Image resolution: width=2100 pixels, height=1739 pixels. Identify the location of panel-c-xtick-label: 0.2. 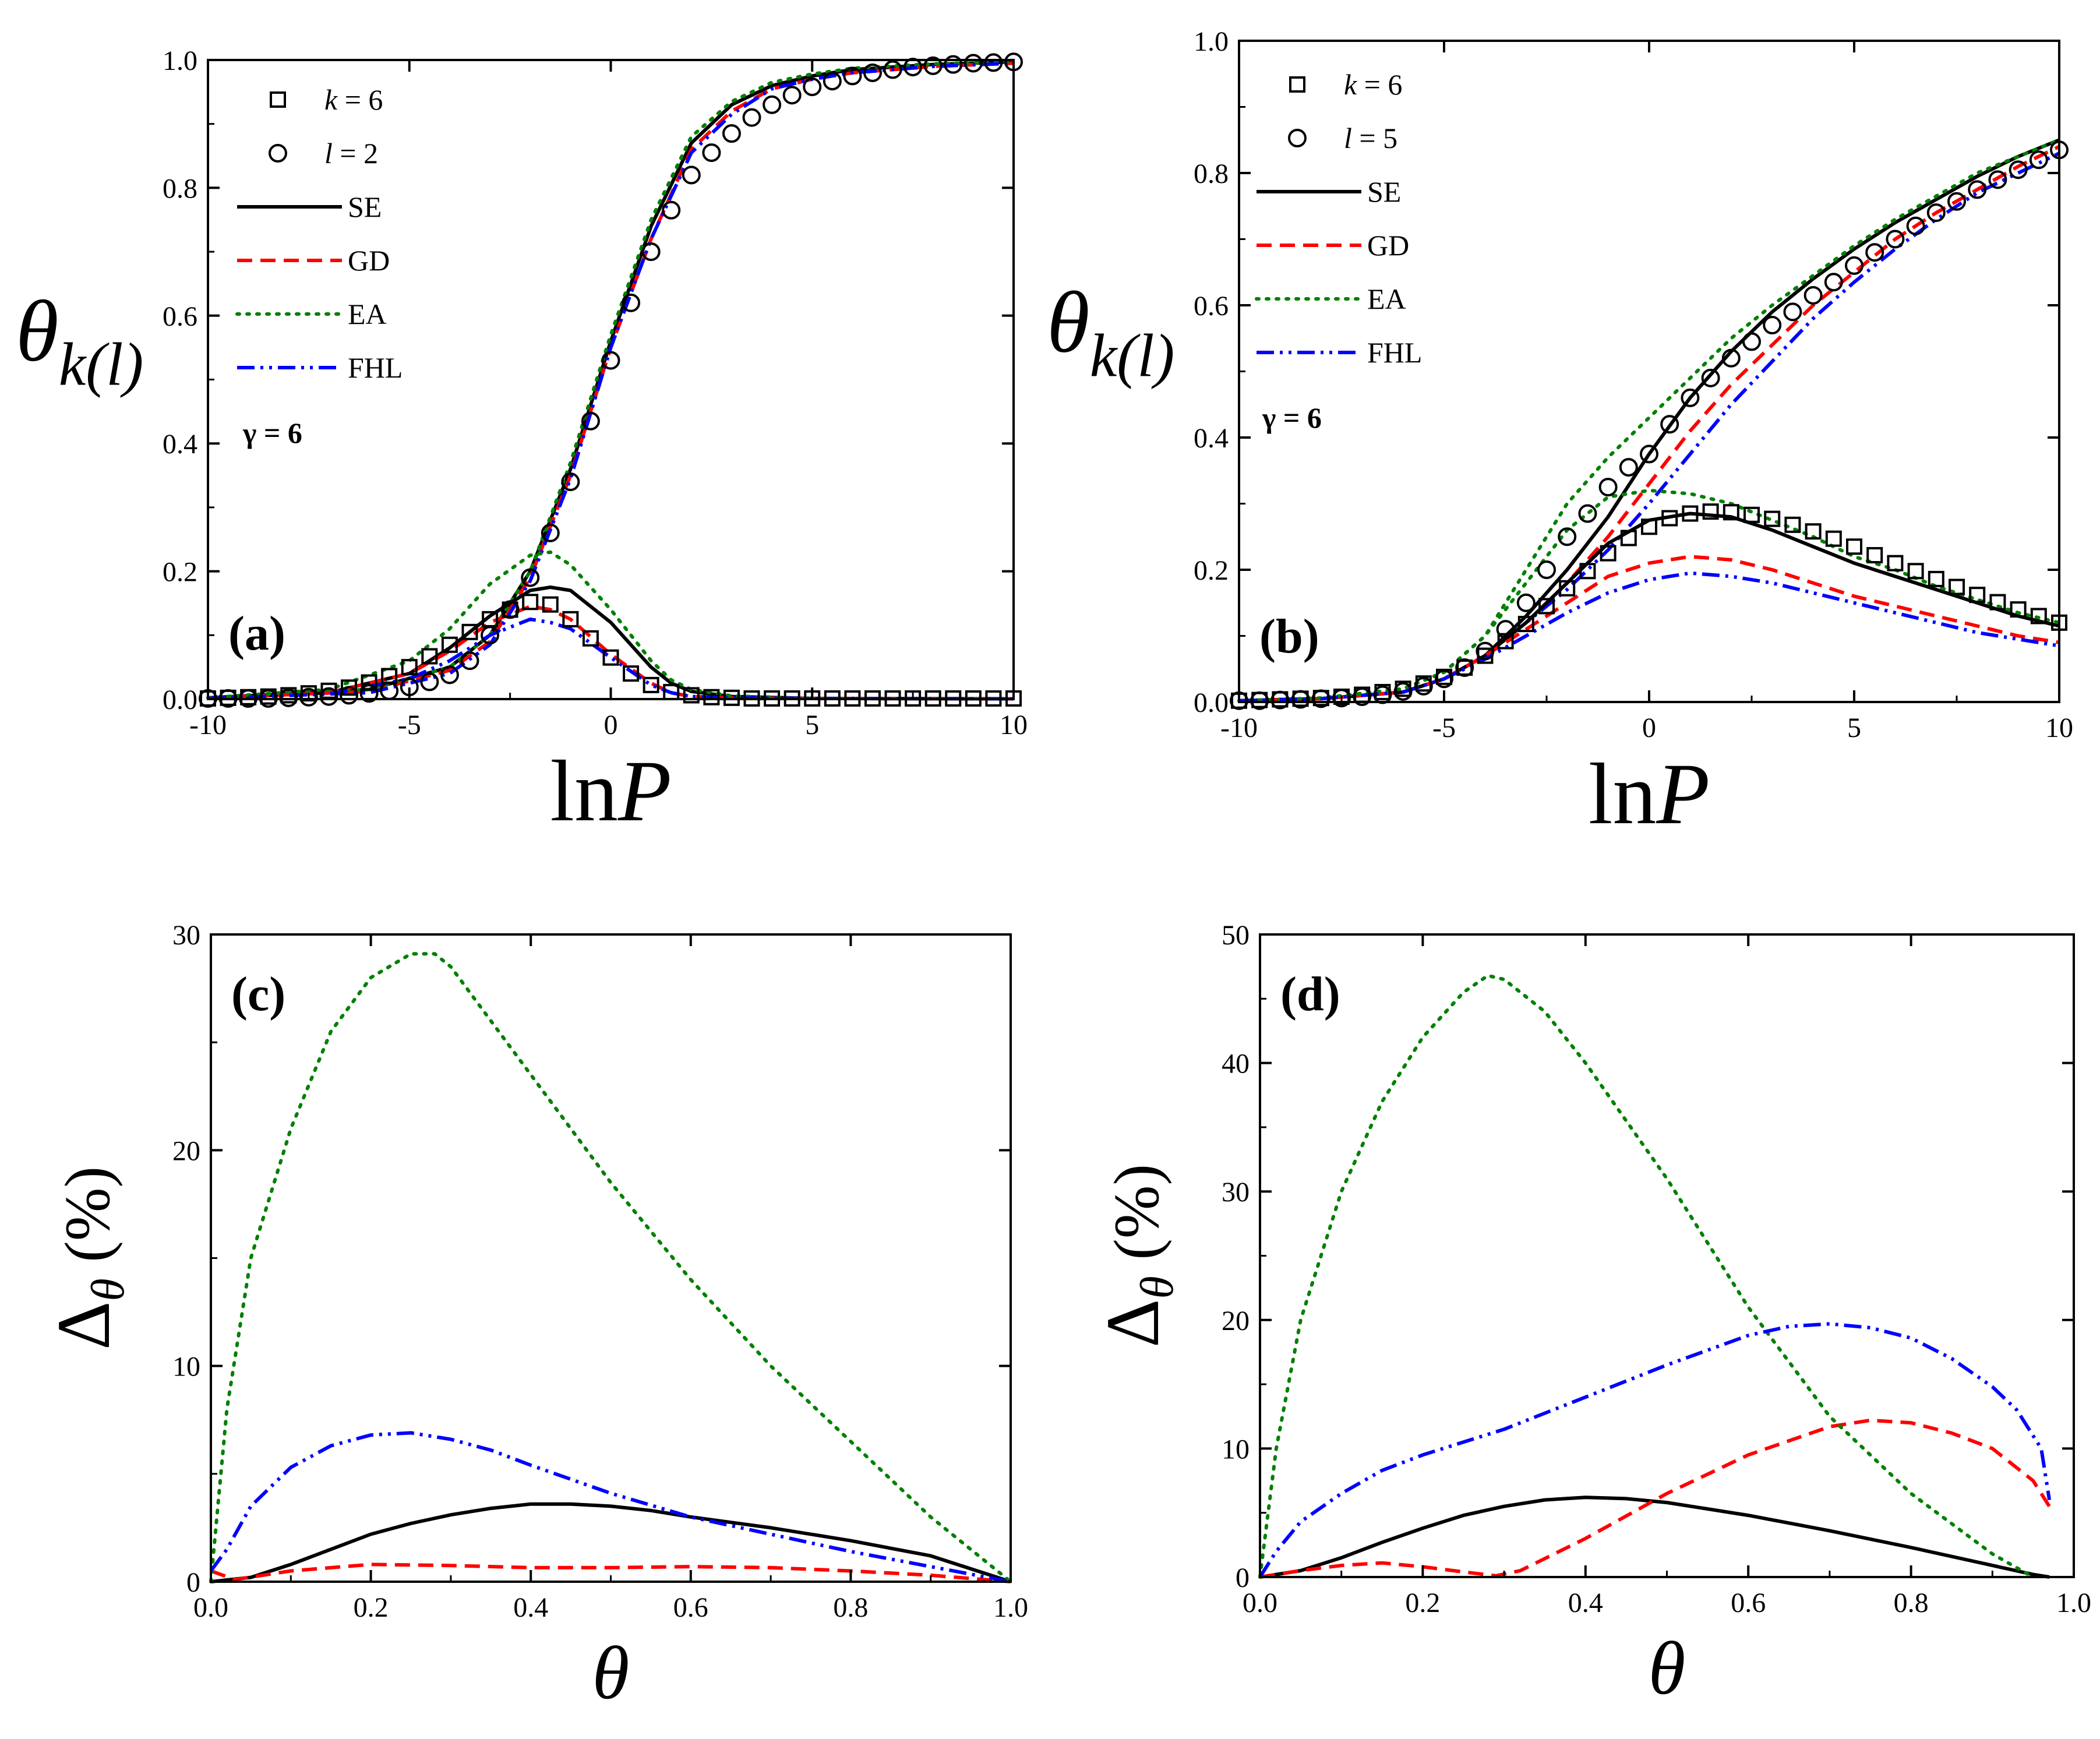
(371, 1607).